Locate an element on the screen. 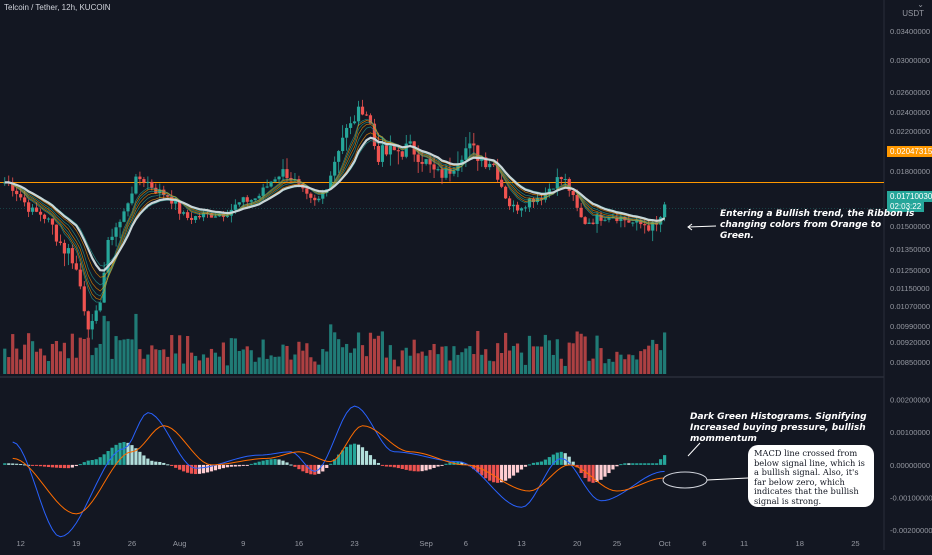 The width and height of the screenshot is (932, 555). currency-menu: ⌄ USDT is located at coordinates (913, 9).